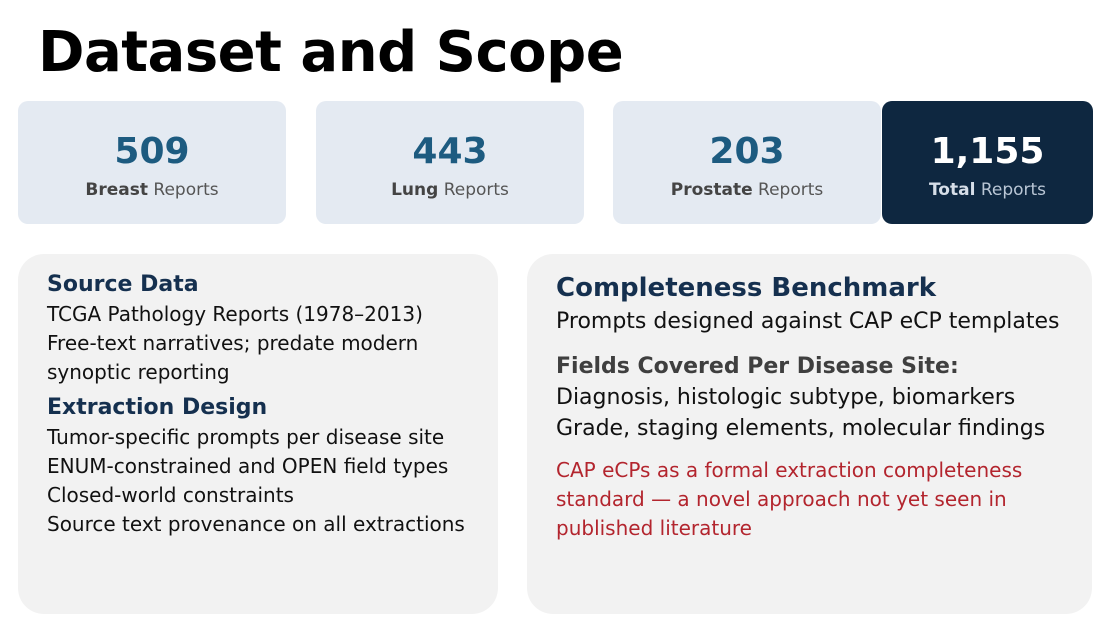 The height and width of the screenshot is (638, 1113). I want to click on extraction-line: Closed-world constraints, so click(170, 495).